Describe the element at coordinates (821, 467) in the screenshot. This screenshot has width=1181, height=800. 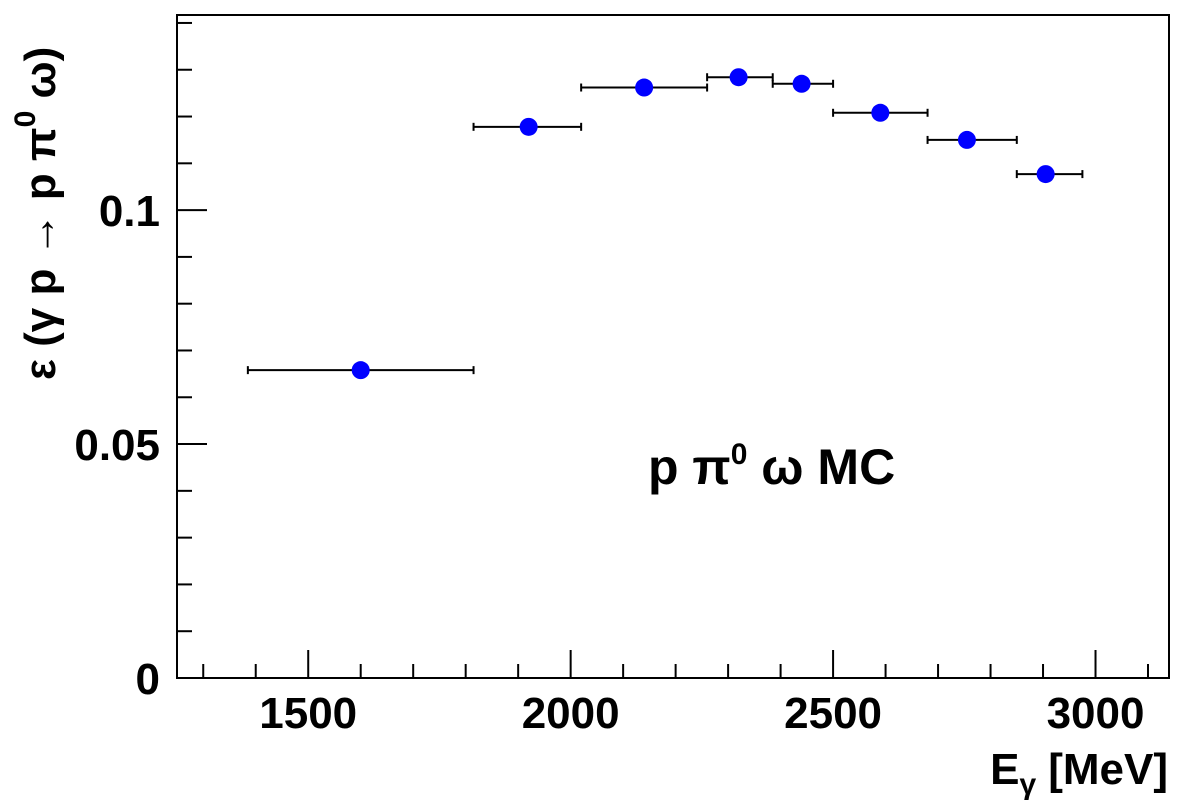
I see `chart-annotation-tail: ω MC` at that location.